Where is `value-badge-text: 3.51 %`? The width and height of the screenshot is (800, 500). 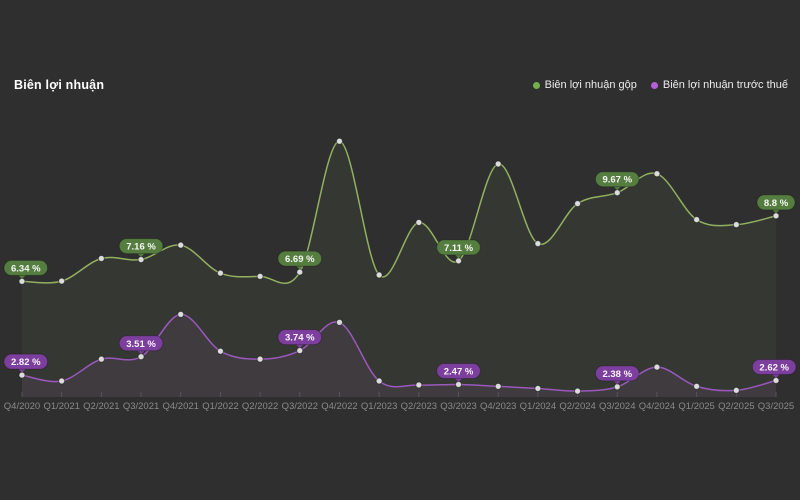
value-badge-text: 3.51 % is located at coordinates (141, 344).